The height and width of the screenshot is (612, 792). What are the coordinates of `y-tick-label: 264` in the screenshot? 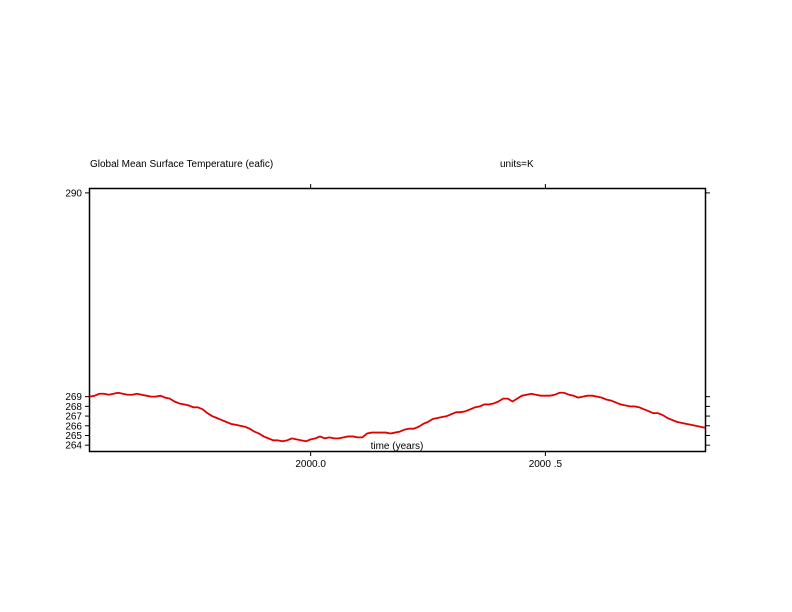 It's located at (73, 446).